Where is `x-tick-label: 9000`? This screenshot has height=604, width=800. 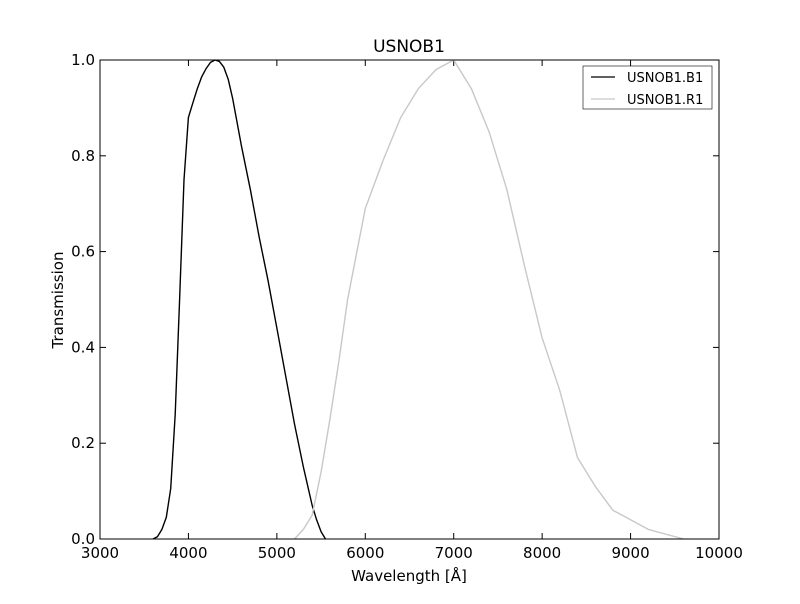 x-tick-label: 9000 is located at coordinates (630, 553).